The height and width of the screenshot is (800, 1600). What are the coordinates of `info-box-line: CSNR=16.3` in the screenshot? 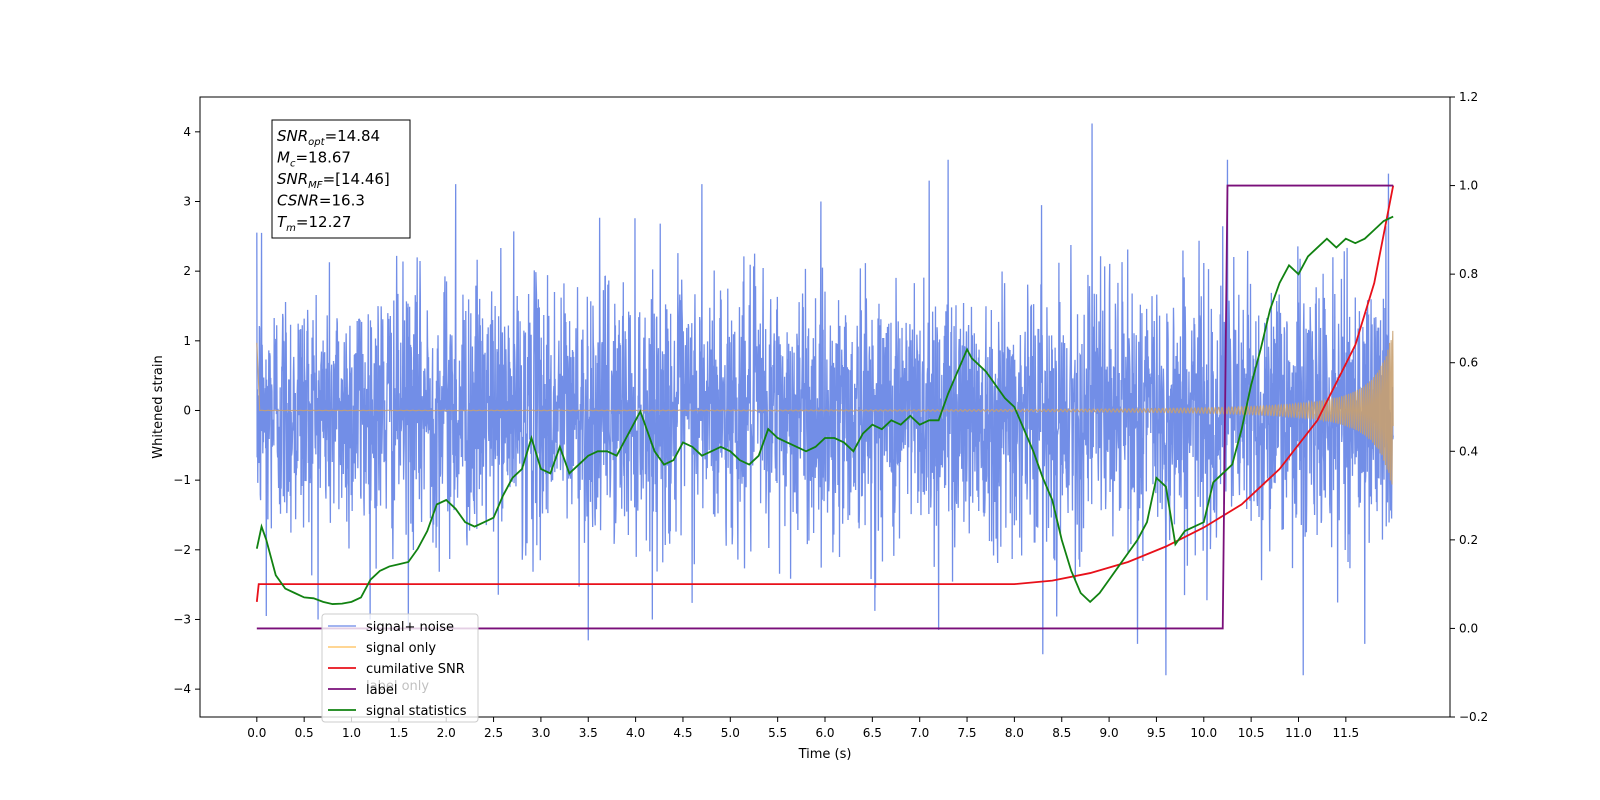 It's located at (321, 201).